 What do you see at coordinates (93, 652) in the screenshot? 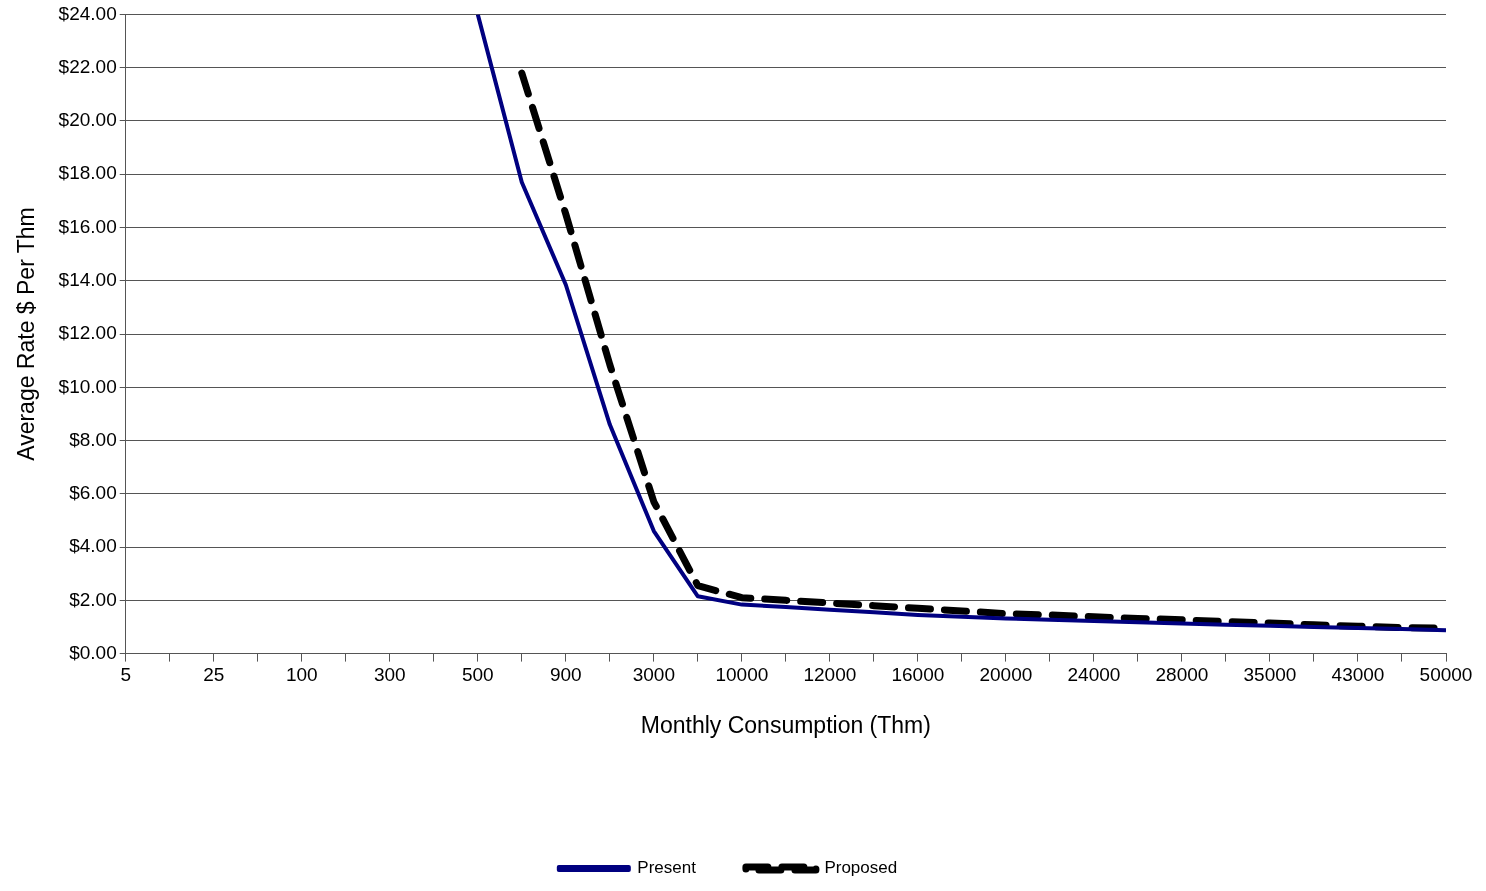
I see `y-tick-label: $0.00` at bounding box center [93, 652].